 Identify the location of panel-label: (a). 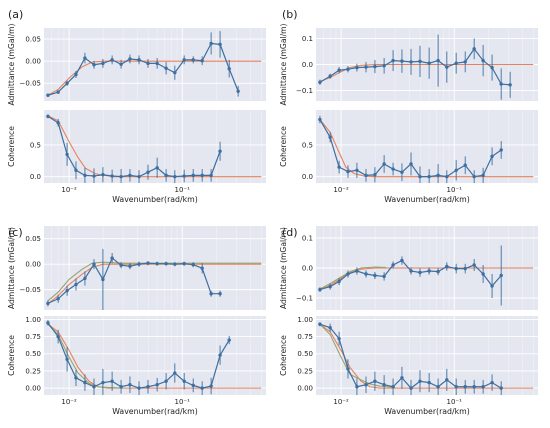
(15, 14).